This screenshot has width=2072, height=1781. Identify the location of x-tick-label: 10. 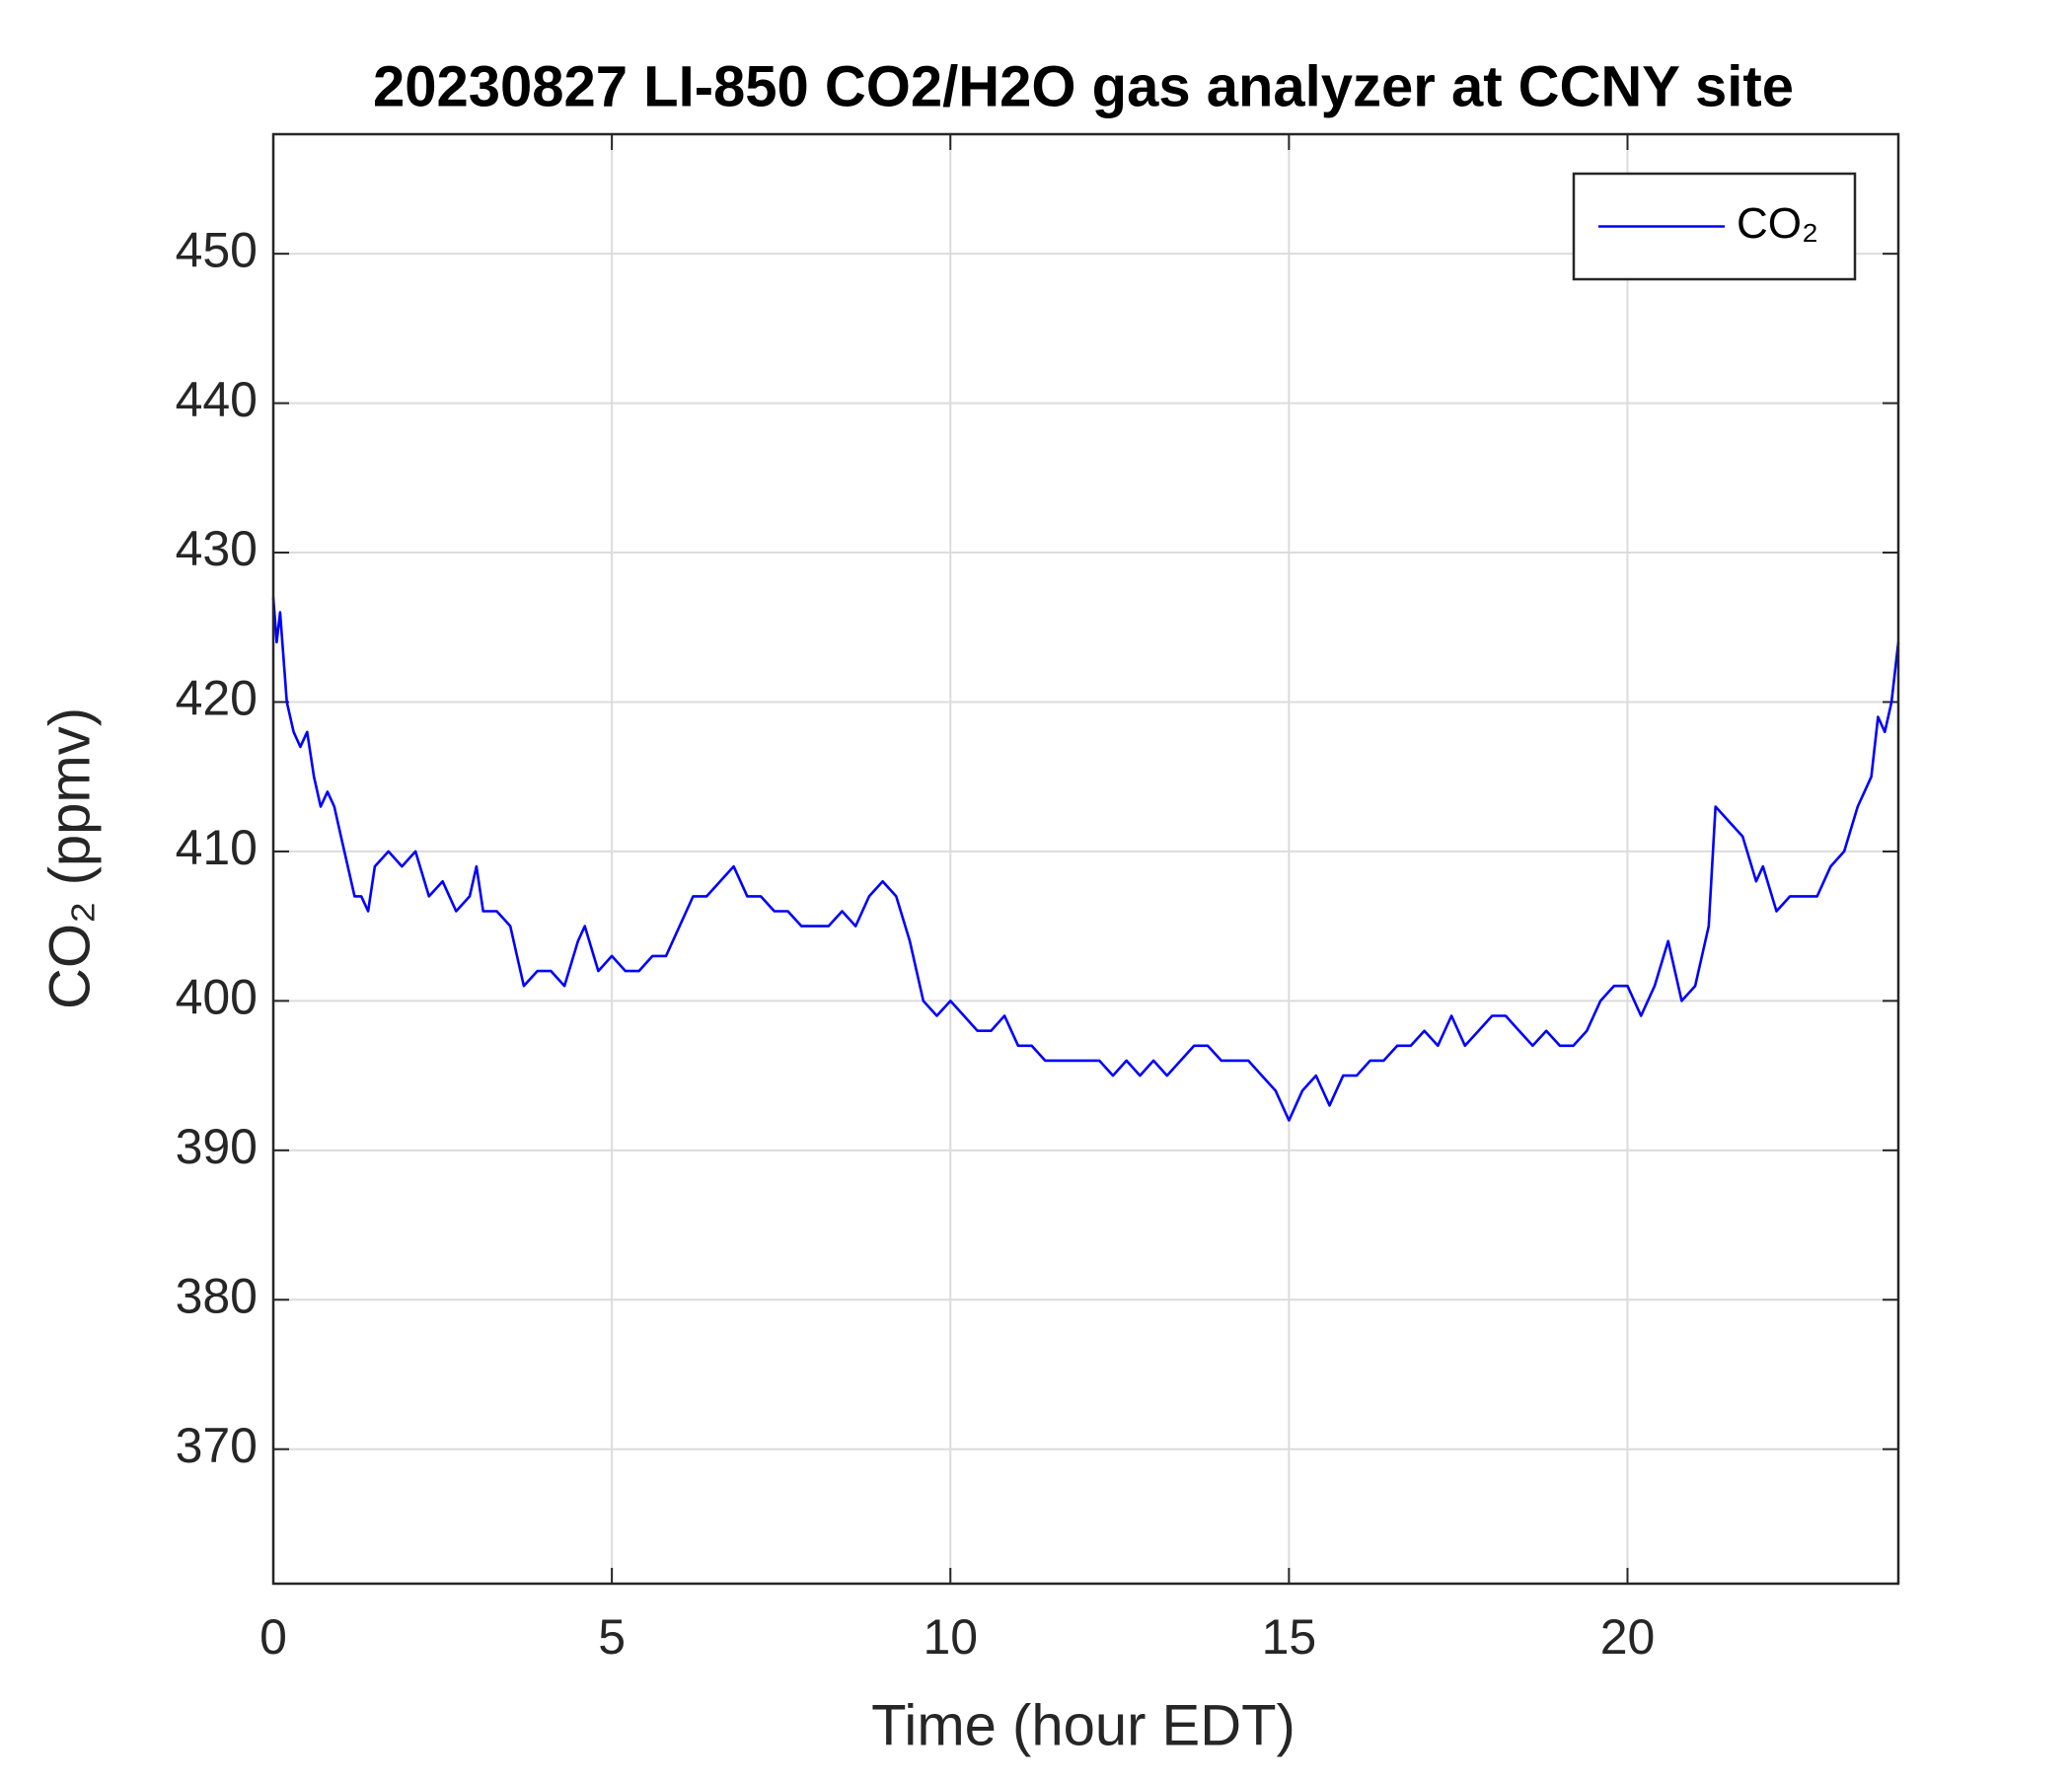
(951, 1637).